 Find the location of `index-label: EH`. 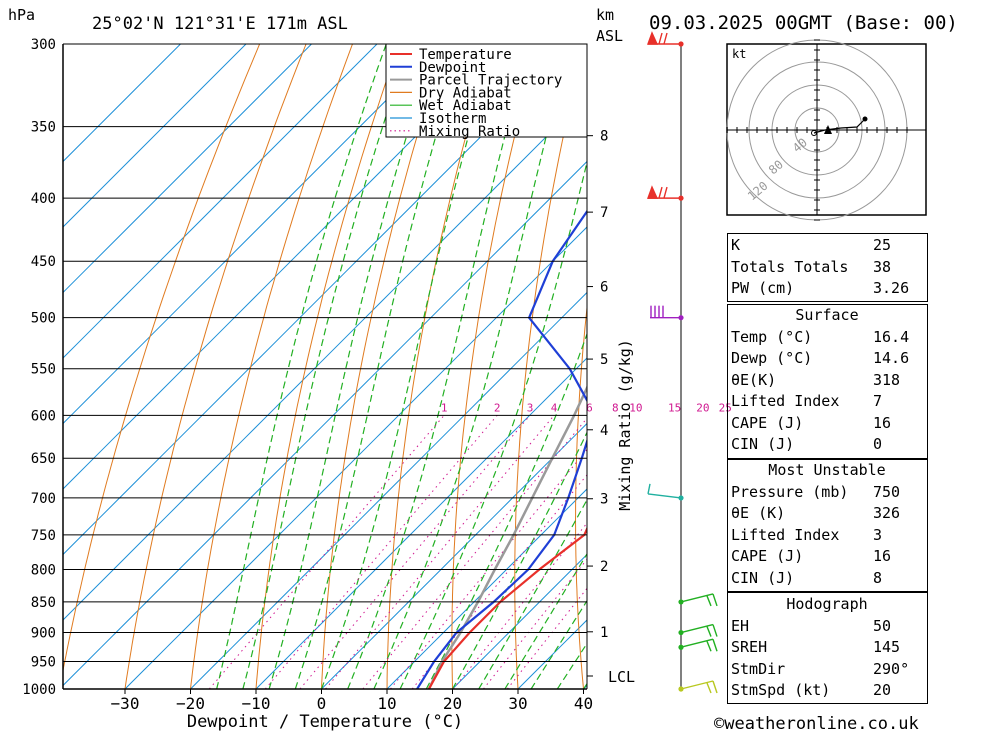

index-label: EH is located at coordinates (740, 625).